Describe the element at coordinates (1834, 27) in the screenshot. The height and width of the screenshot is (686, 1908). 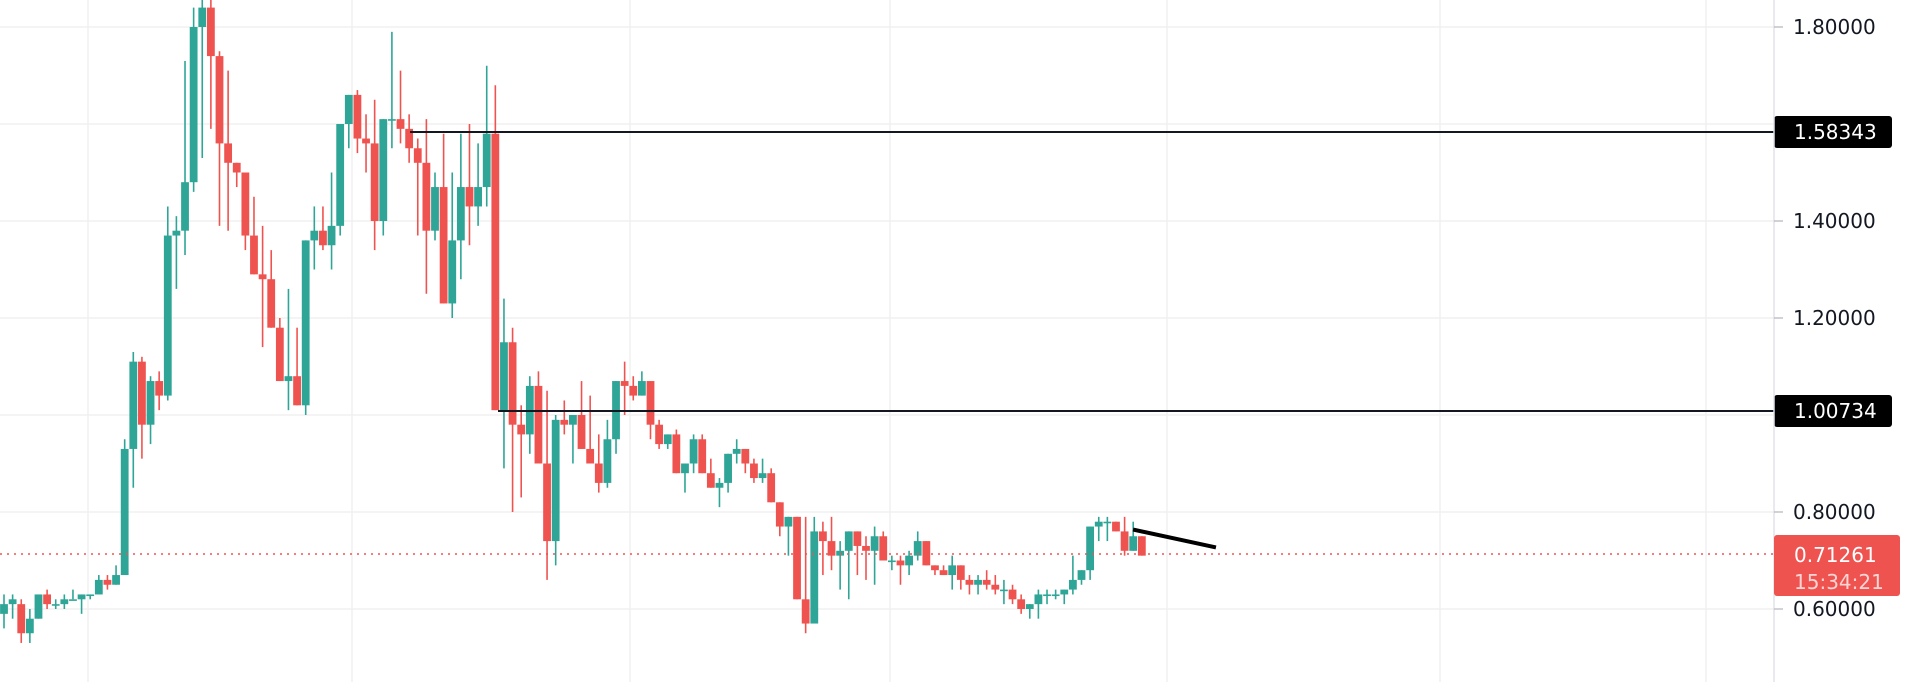
I see `price-tick-label: 1.80000` at that location.